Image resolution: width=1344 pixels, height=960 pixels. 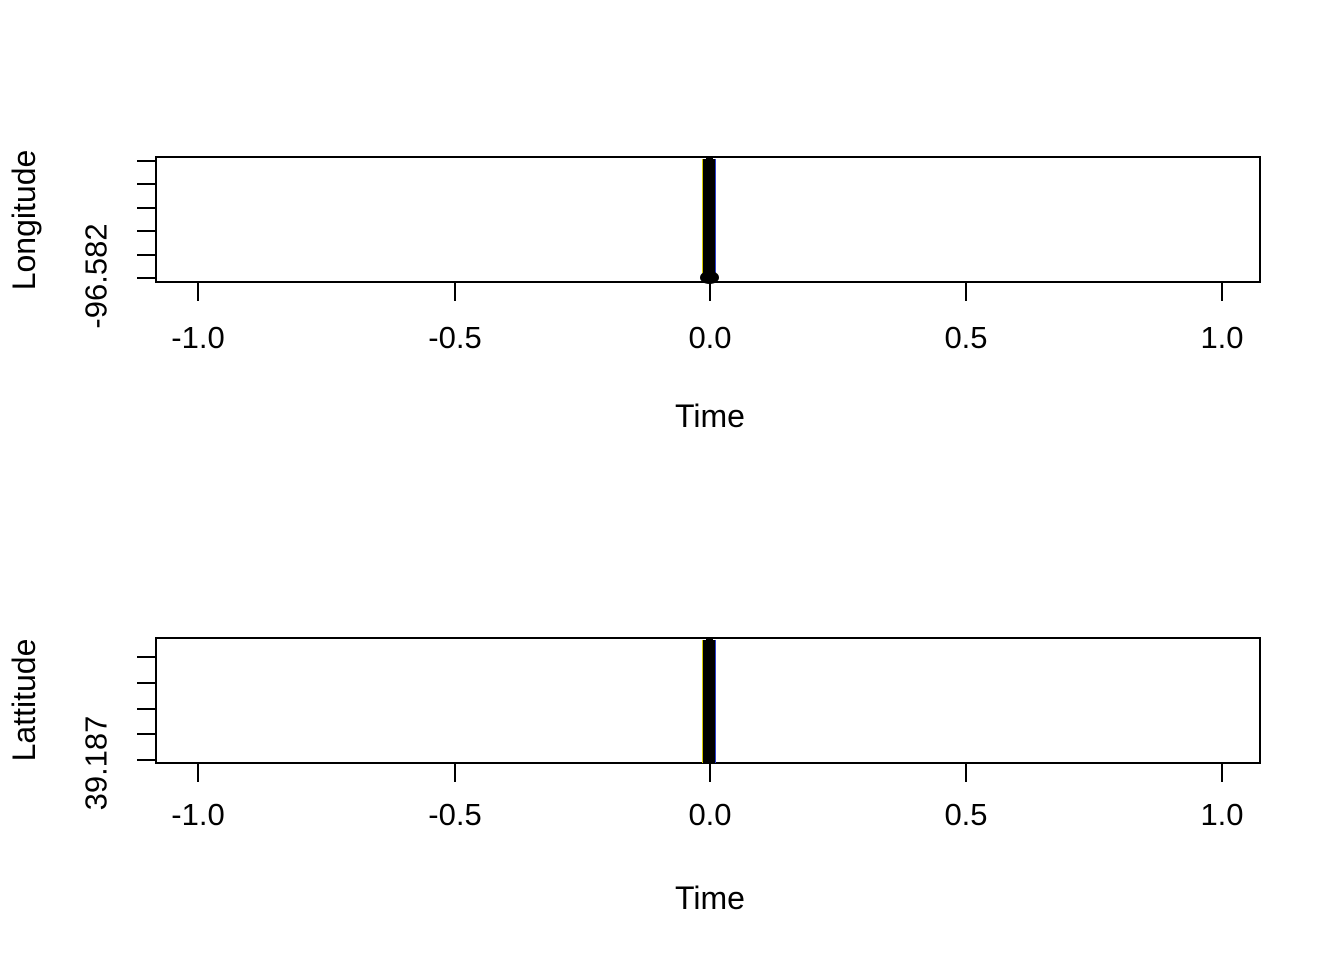 What do you see at coordinates (24, 700) in the screenshot?
I see `y-axis-title-latitude: Lattitude` at bounding box center [24, 700].